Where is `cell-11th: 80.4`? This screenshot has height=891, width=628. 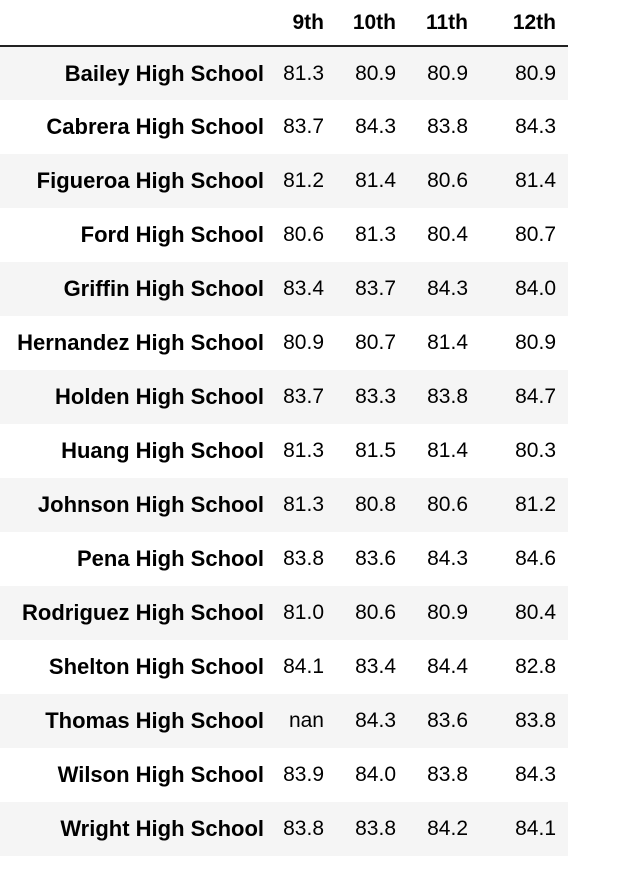 cell-11th: 80.4 is located at coordinates (447, 234).